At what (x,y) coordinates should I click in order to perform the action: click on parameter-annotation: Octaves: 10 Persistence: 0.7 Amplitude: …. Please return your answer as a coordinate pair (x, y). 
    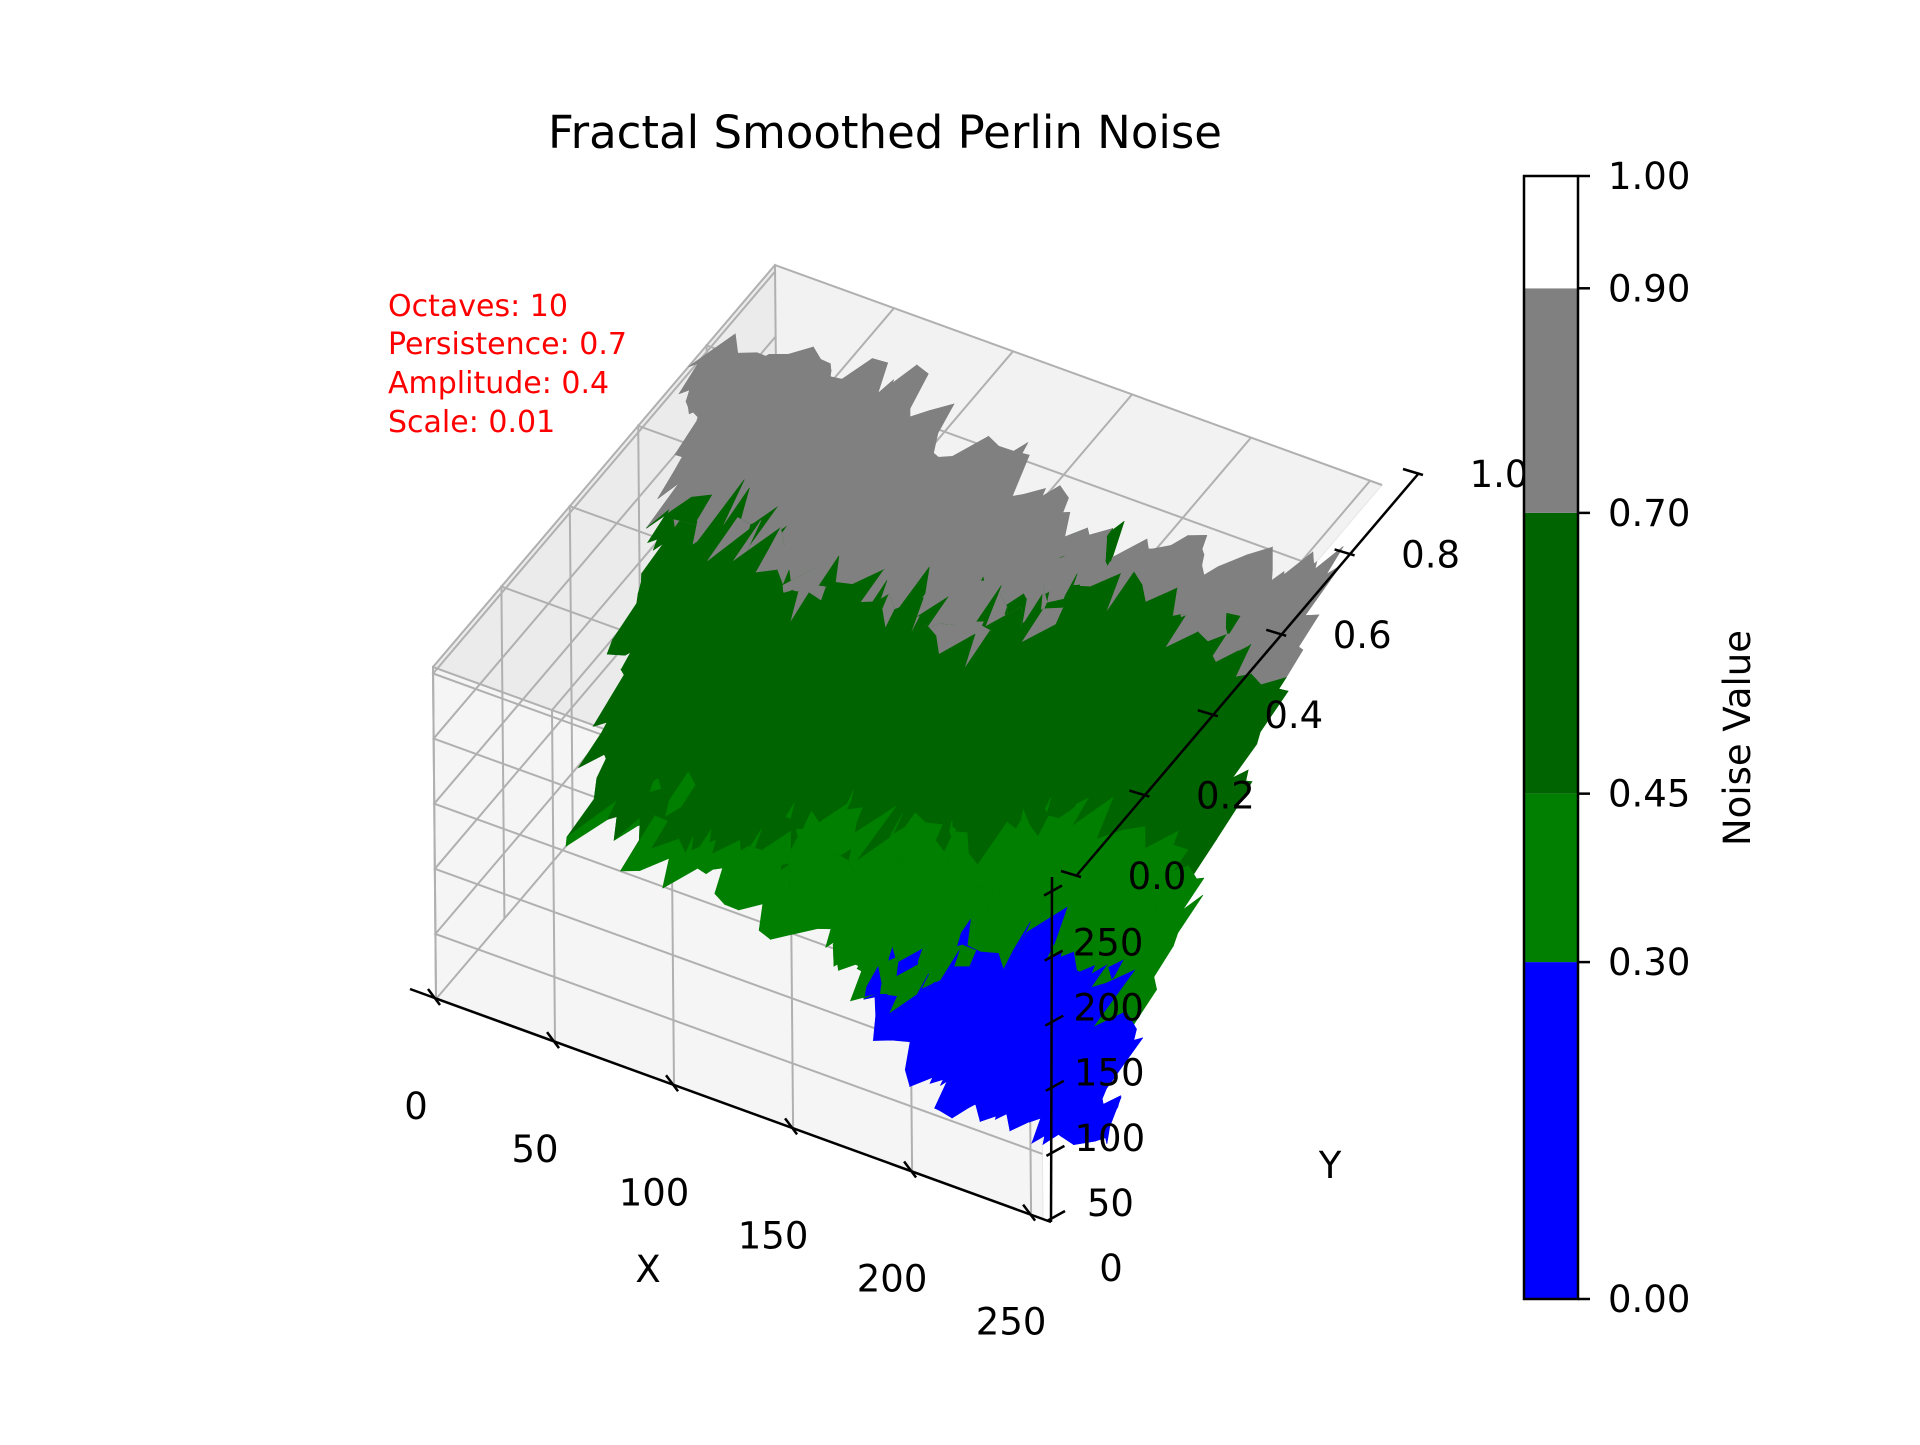
    Looking at the image, I should click on (507, 364).